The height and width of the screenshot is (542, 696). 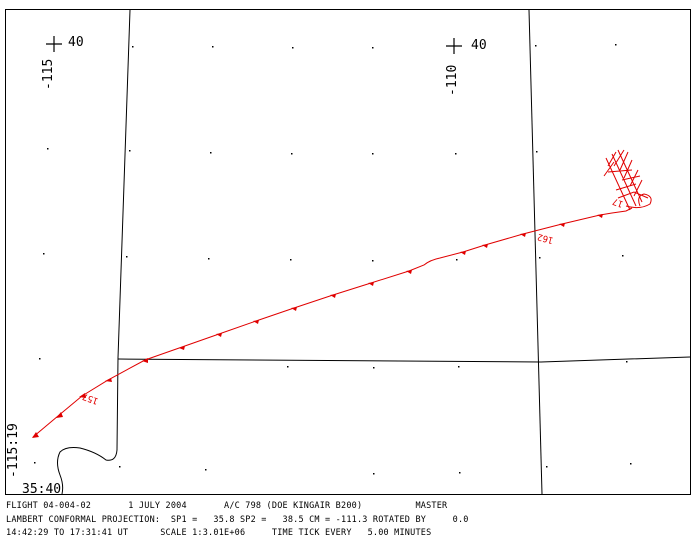 What do you see at coordinates (404, 359) in the screenshot?
I see `boundary-utah-arizona` at bounding box center [404, 359].